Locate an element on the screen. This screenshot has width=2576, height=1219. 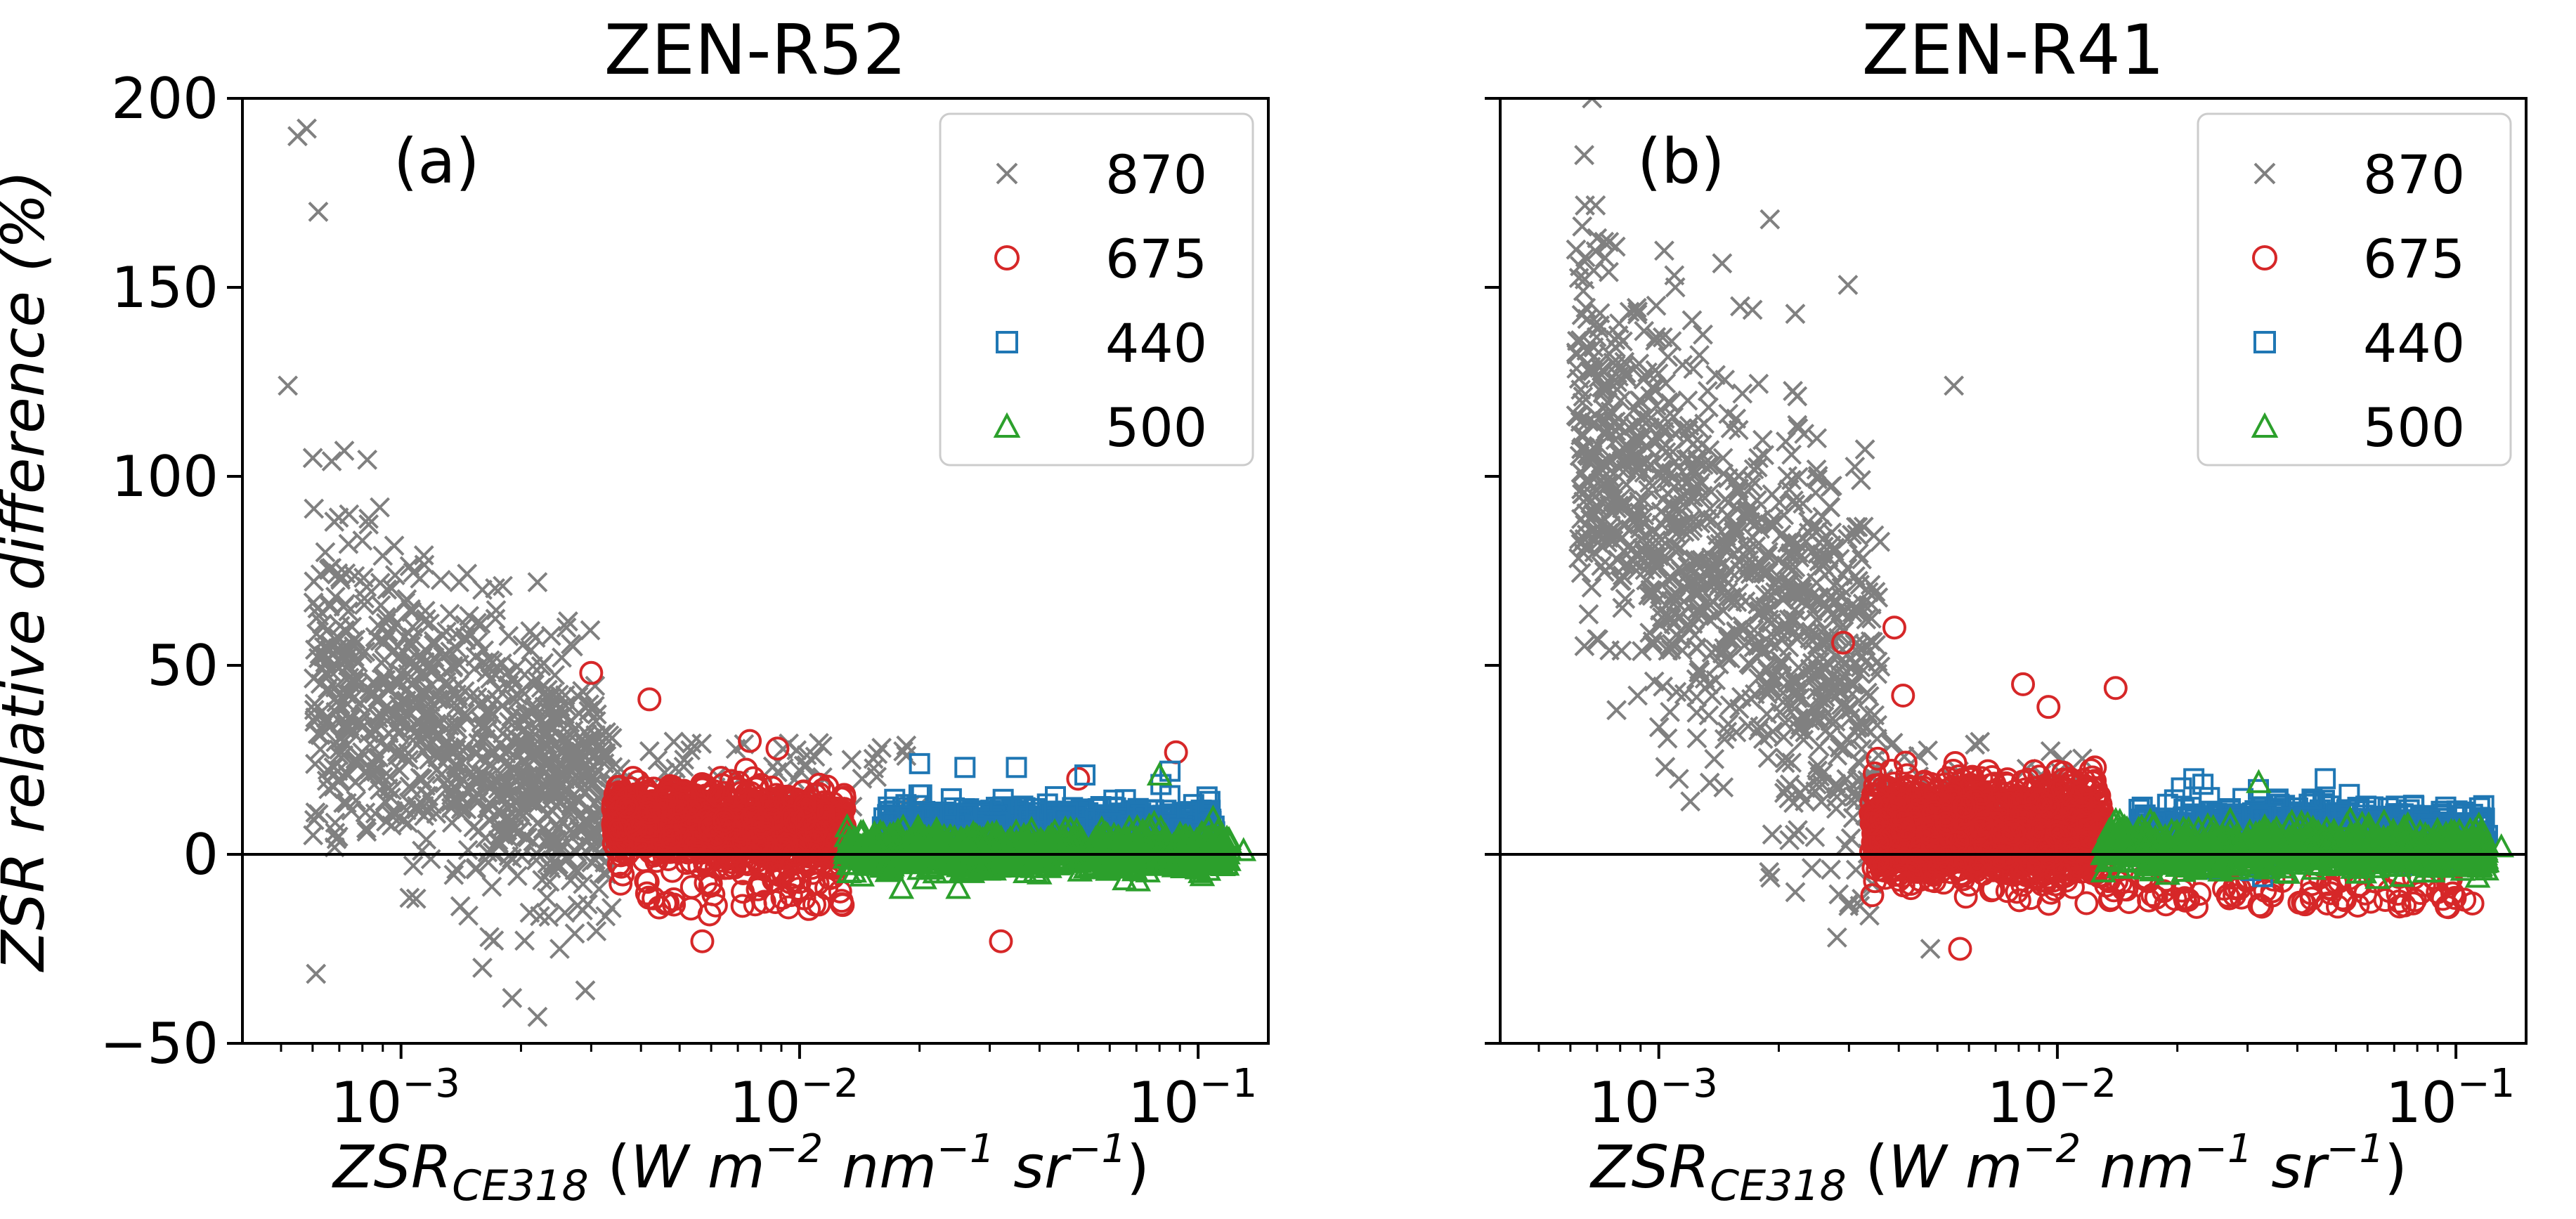
y-axis-title: ZSR relative difference (%) is located at coordinates (29, 571).